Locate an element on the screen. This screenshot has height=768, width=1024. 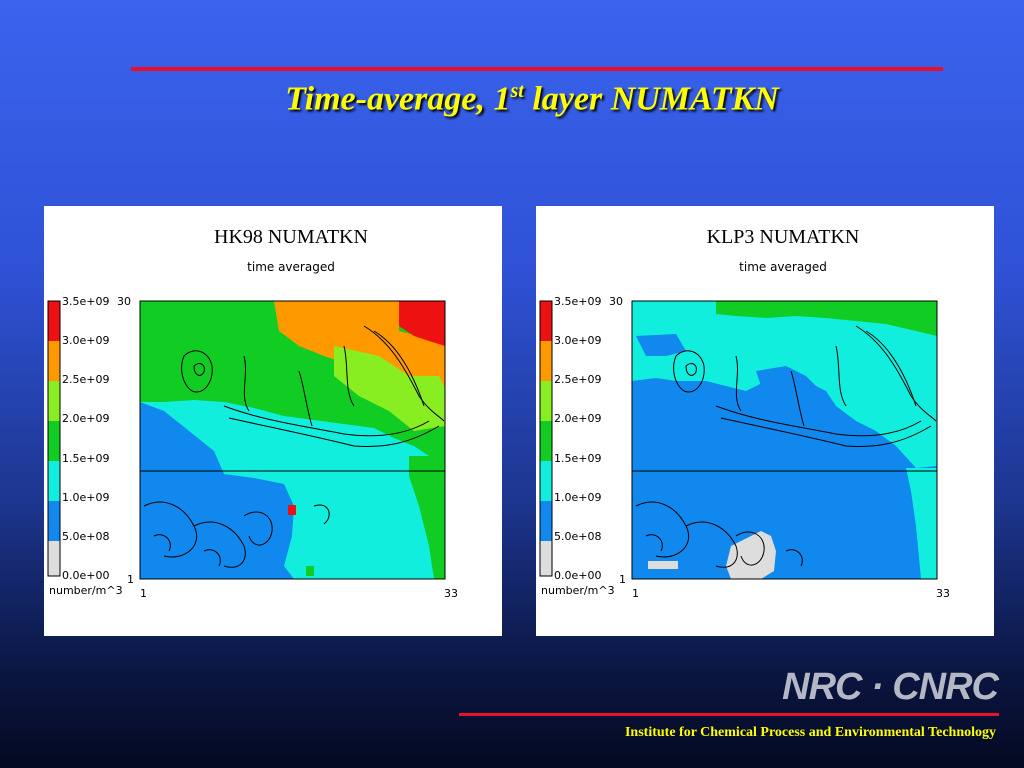
slide-title: Time-average, 1st layer NUMATKN is located at coordinates (532, 99).